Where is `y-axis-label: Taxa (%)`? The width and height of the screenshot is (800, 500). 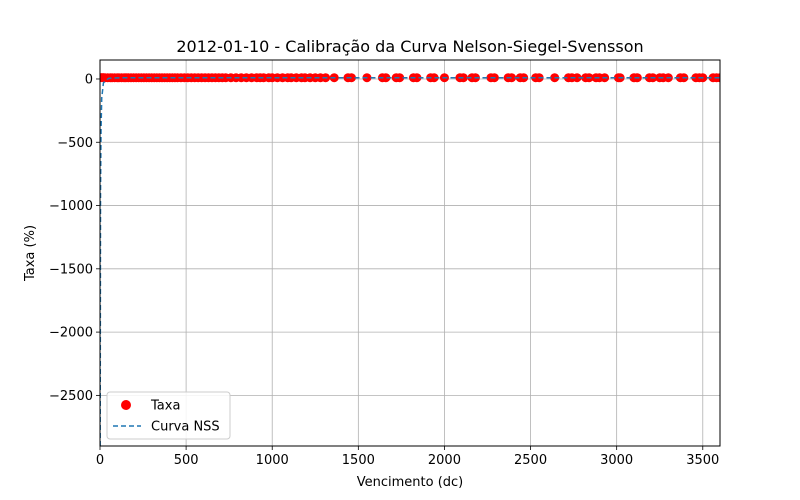
y-axis-label: Taxa (%) is located at coordinates (30, 253).